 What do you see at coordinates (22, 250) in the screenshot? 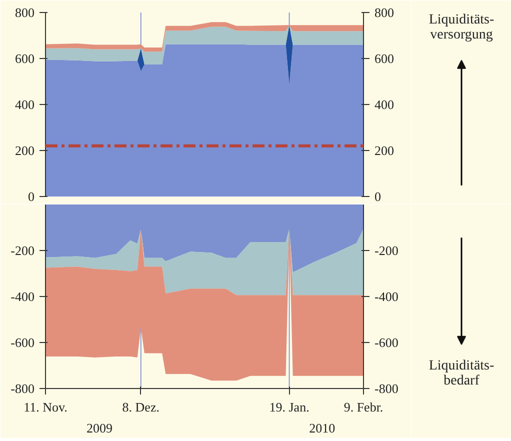
I see `y-tick-label: -200` at bounding box center [22, 250].